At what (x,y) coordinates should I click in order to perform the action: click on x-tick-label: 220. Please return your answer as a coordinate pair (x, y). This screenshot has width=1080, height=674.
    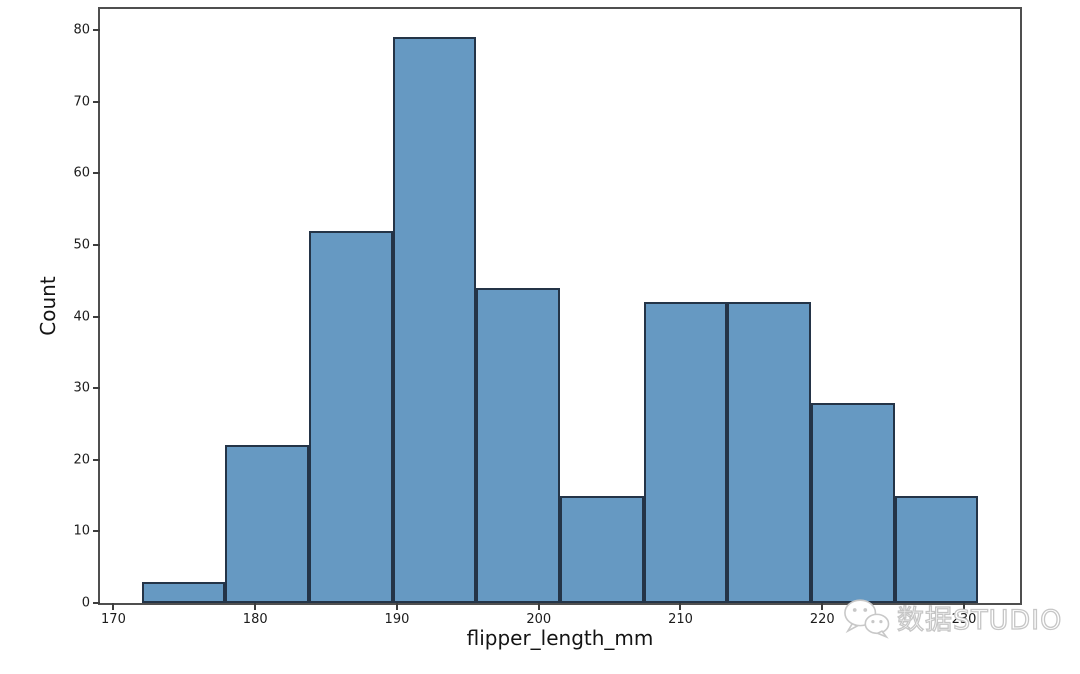
    Looking at the image, I should click on (822, 619).